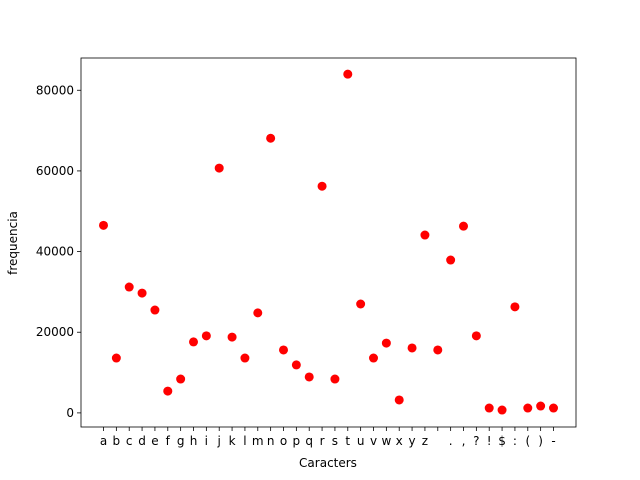 The width and height of the screenshot is (640, 480). I want to click on x-tick-label: :, so click(515, 441).